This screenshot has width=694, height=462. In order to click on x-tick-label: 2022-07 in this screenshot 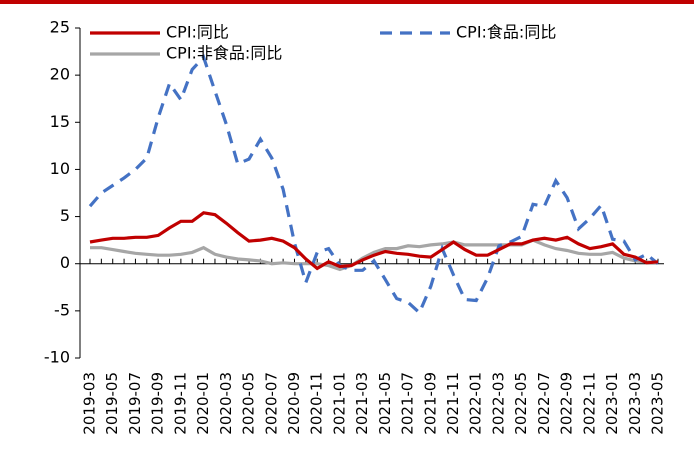, I will do `click(544, 403)`.